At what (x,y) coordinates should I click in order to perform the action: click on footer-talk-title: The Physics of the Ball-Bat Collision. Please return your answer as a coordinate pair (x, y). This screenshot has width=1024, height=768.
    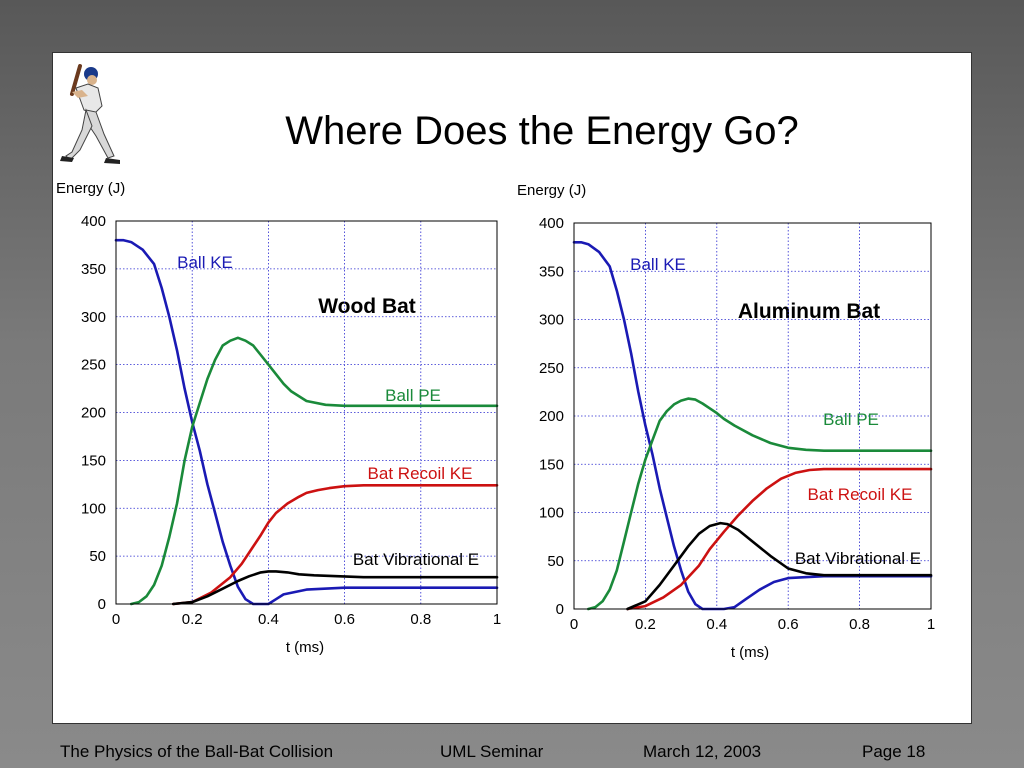
    Looking at the image, I should click on (197, 751).